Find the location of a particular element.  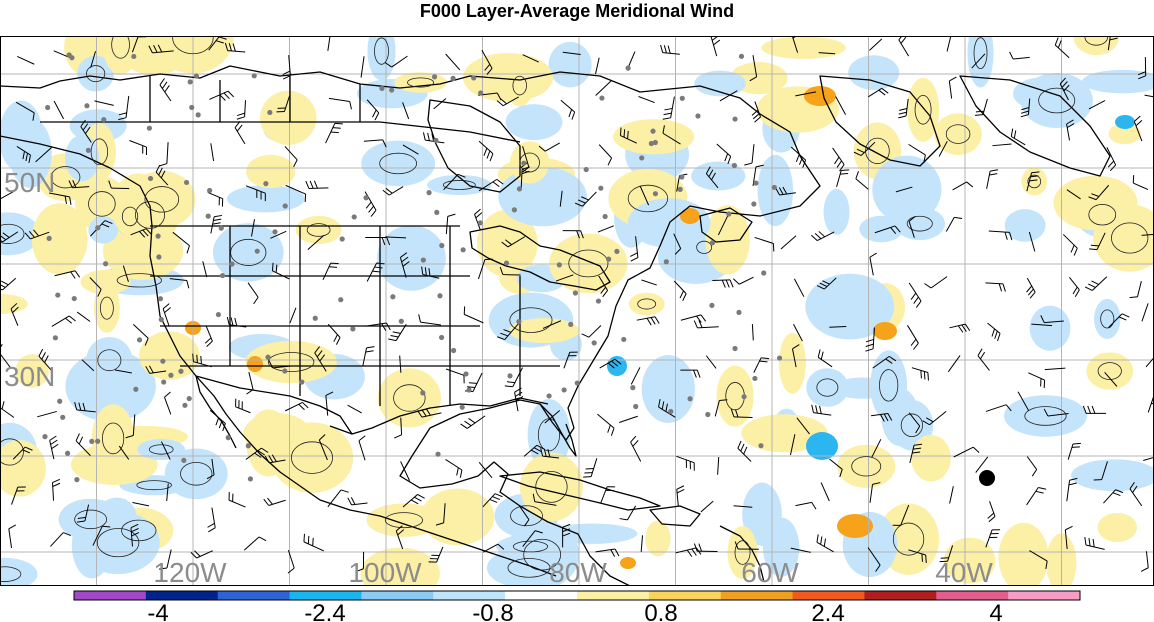

colorbar-tick-neg0-8: -0.8 is located at coordinates (492, 611).